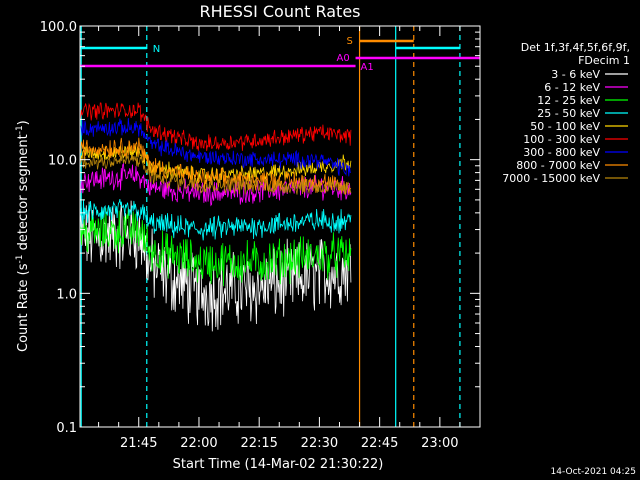 The image size is (640, 480). I want to click on marker-label-a1: A1, so click(367, 67).